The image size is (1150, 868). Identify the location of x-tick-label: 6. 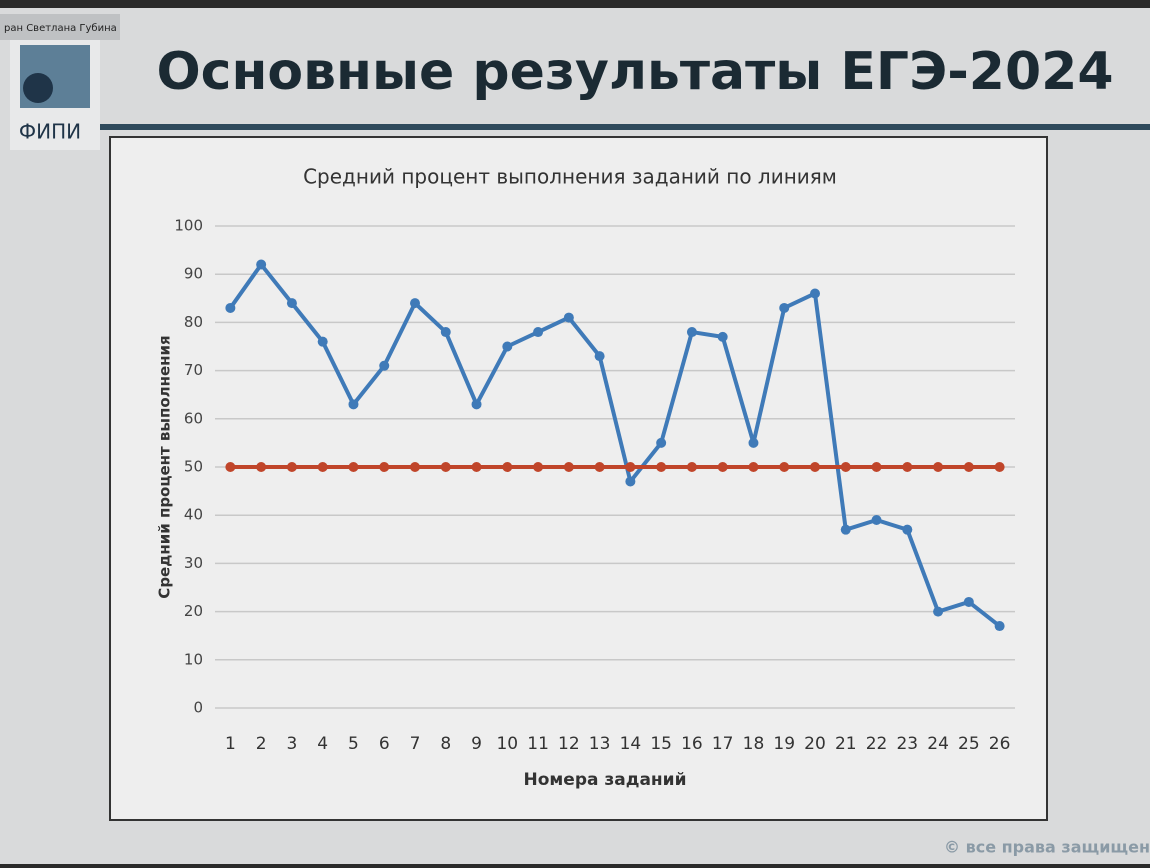
(384, 744).